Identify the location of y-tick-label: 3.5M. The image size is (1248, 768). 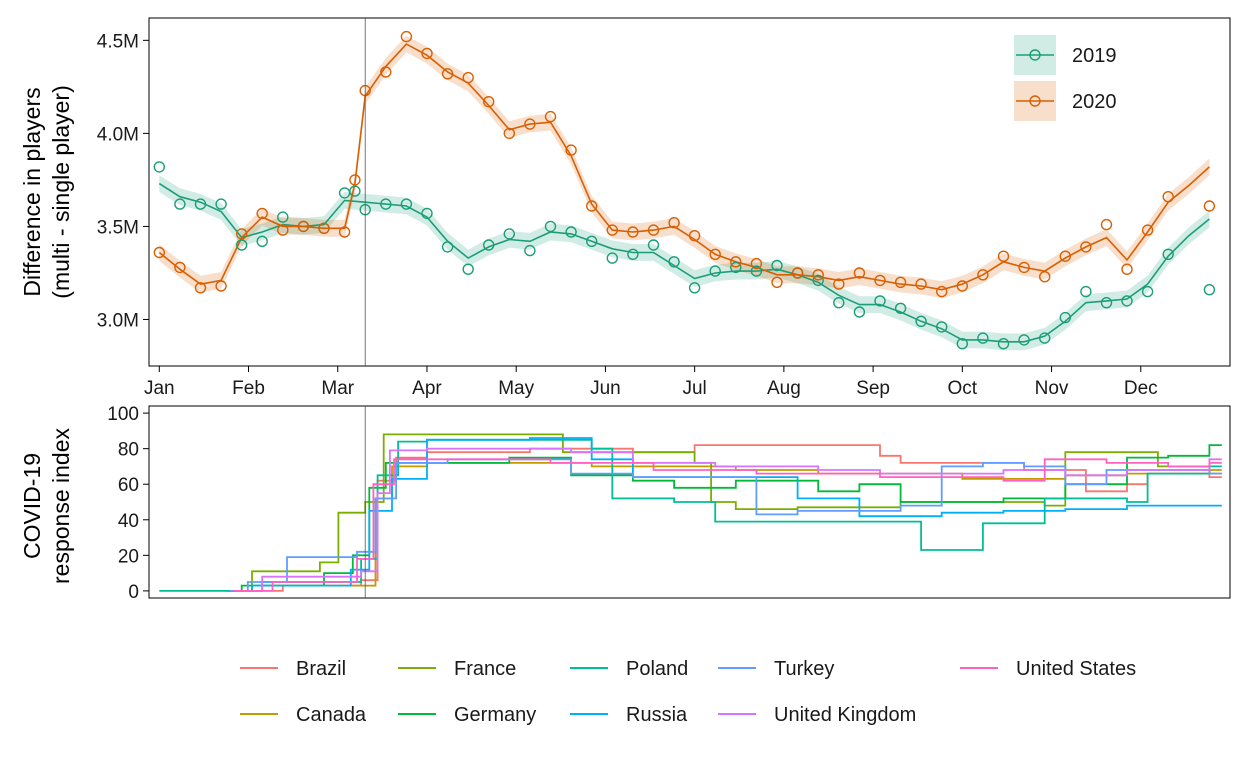
(118, 227).